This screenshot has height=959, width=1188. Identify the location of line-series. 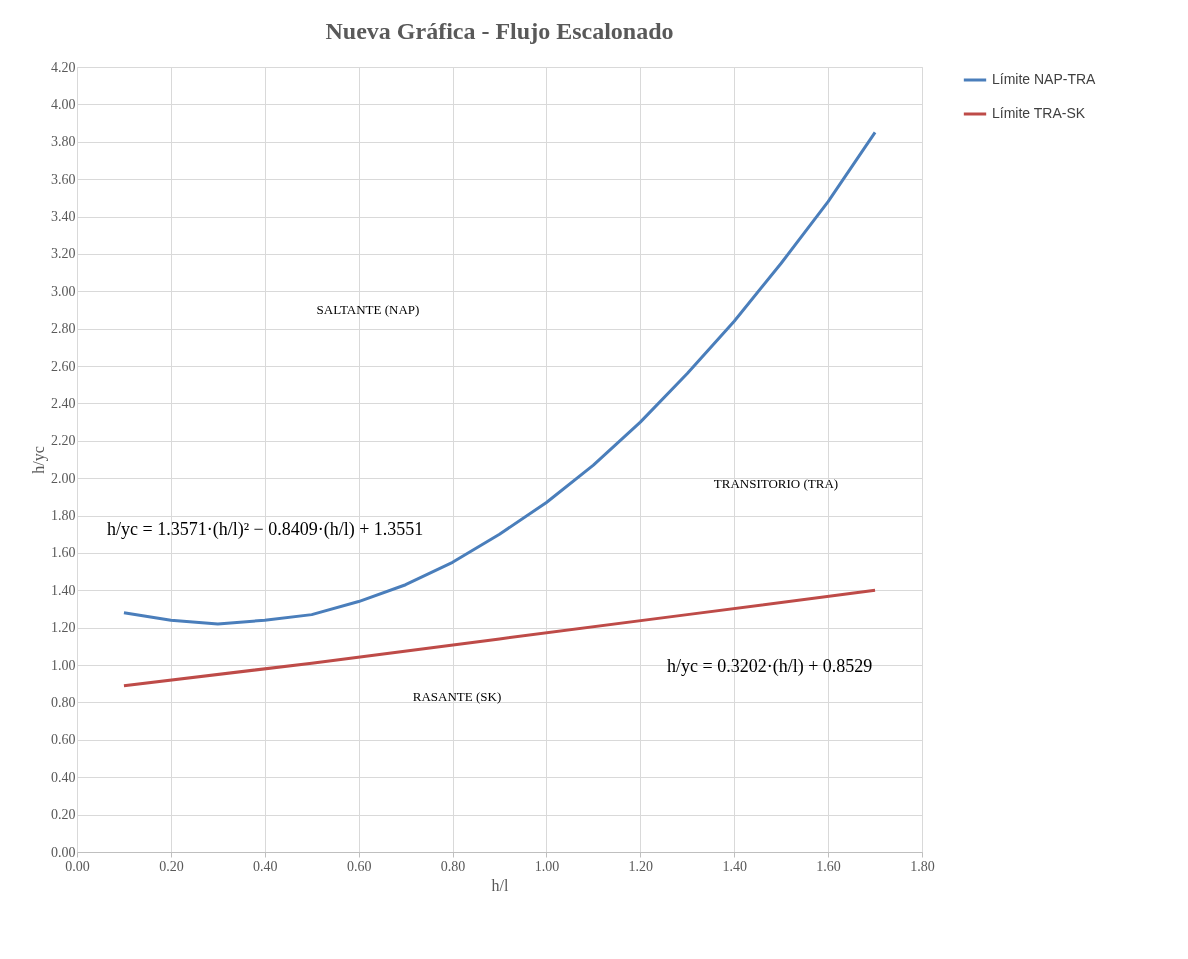
(499, 638).